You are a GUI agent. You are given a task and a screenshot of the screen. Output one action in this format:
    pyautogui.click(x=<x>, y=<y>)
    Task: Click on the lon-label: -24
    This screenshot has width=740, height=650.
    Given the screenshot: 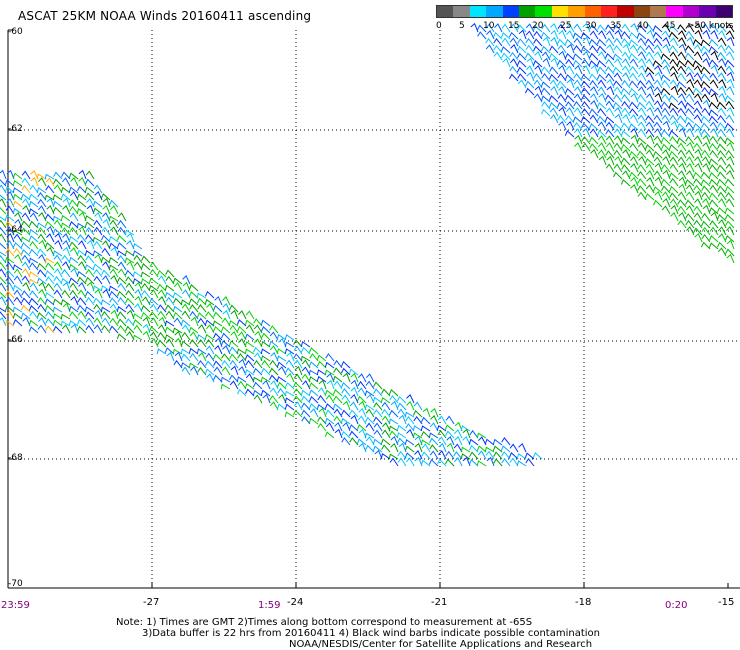 What is the action you would take?
    pyautogui.click(x=295, y=602)
    